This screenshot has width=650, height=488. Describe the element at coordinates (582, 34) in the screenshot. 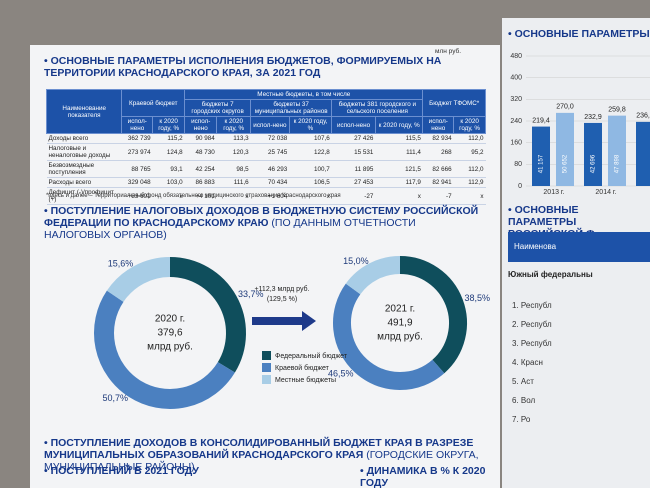

I see `right-top-title-text: ОСНОВНЫЕ ПАРАМЕТРЫ ИСПОЛНЕНИ` at that location.